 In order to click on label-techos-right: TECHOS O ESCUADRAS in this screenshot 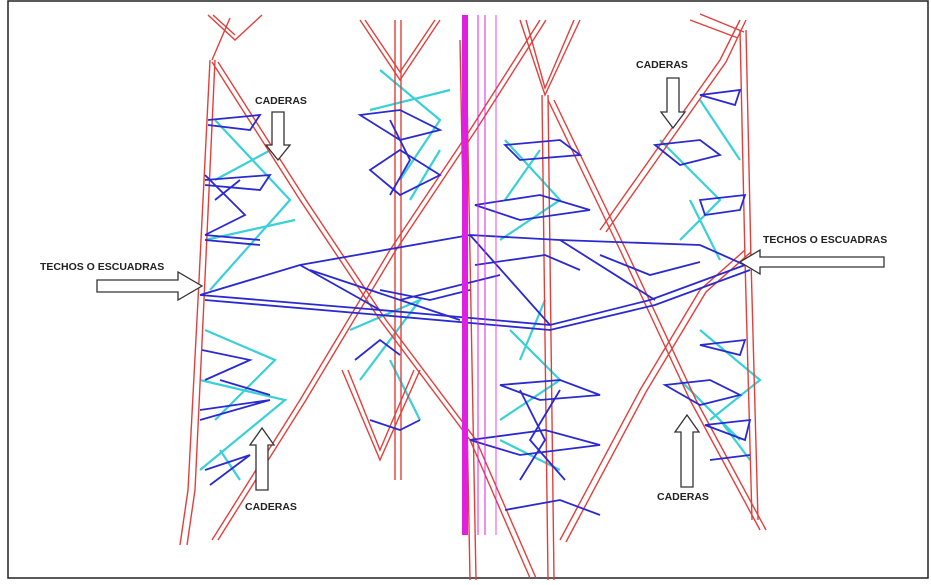, I will do `click(825, 240)`.